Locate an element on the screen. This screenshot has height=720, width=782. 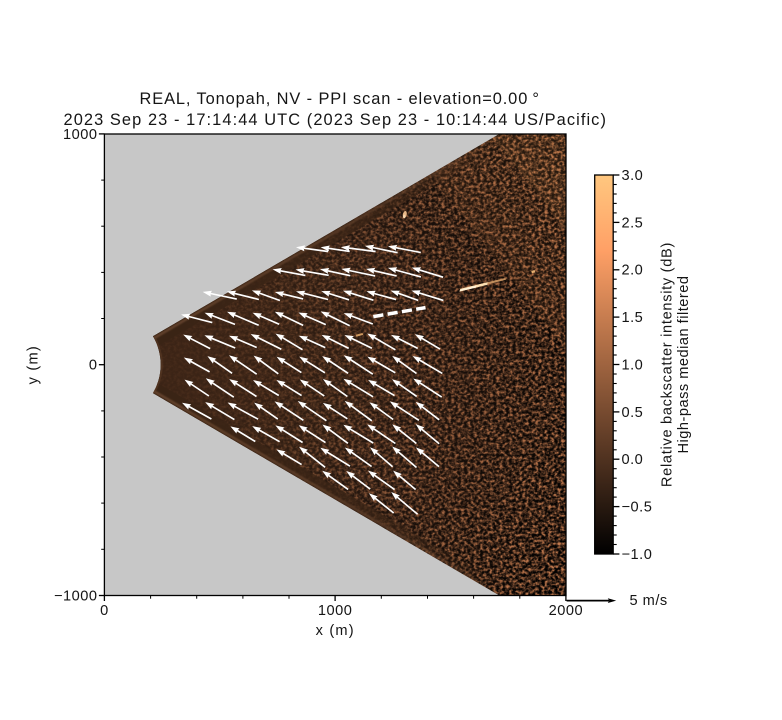
svg-text: 1.5 is located at coordinates (633, 318).